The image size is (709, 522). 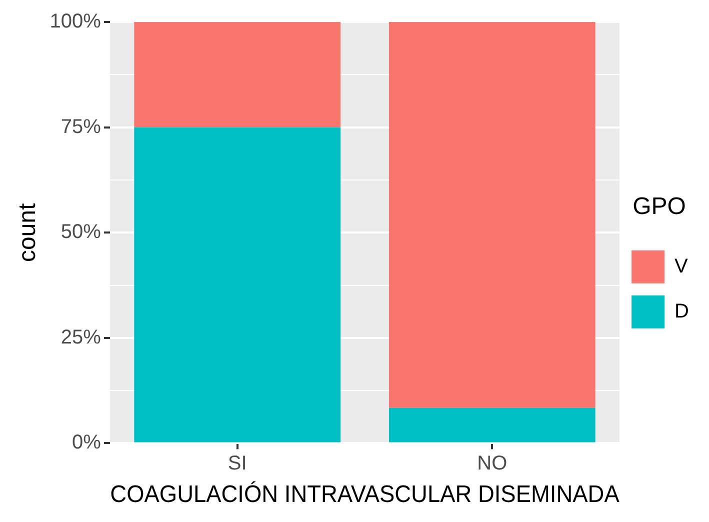 I want to click on legend-title: GPO, so click(x=659, y=206).